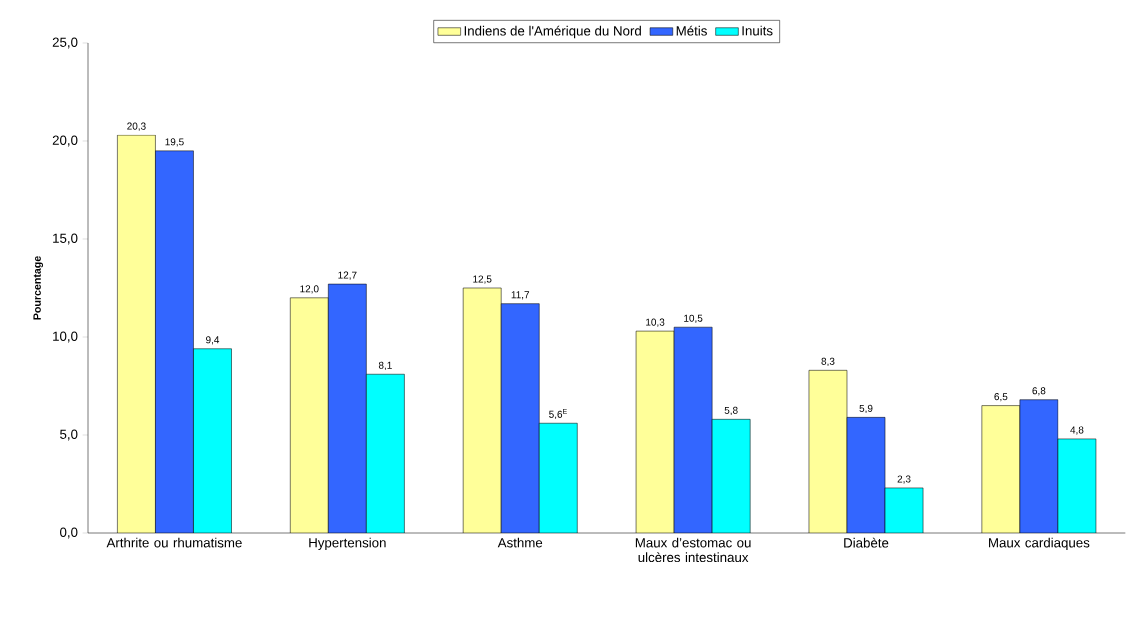 The height and width of the screenshot is (629, 1135). Describe the element at coordinates (347, 544) in the screenshot. I see `x-tick-label: Hypertension` at that location.